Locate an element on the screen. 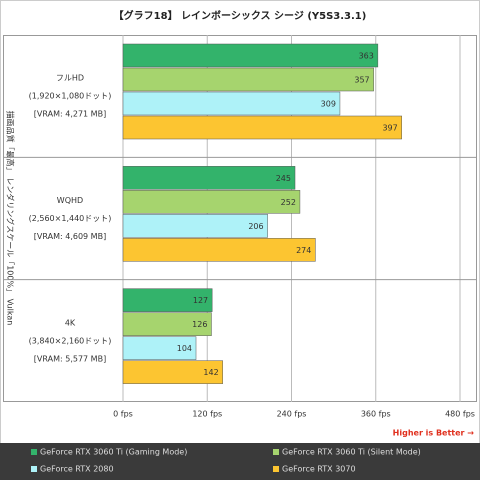  data-label: 127 is located at coordinates (200, 300).